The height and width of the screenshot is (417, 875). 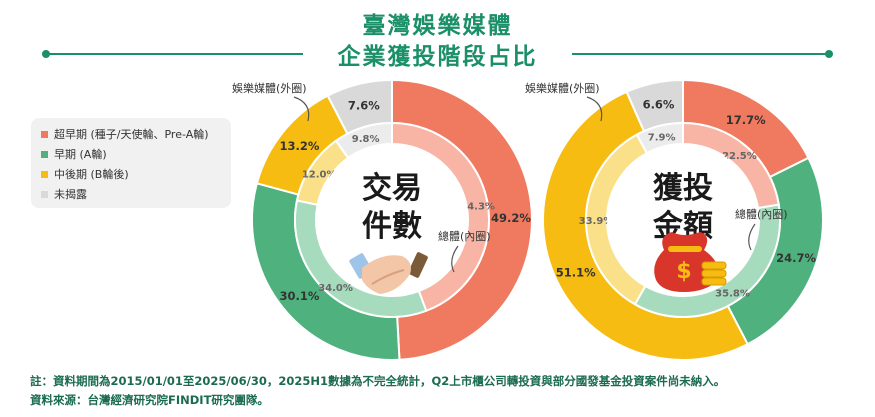 What do you see at coordinates (44, 154) in the screenshot?
I see `legend-swatch-early` at bounding box center [44, 154].